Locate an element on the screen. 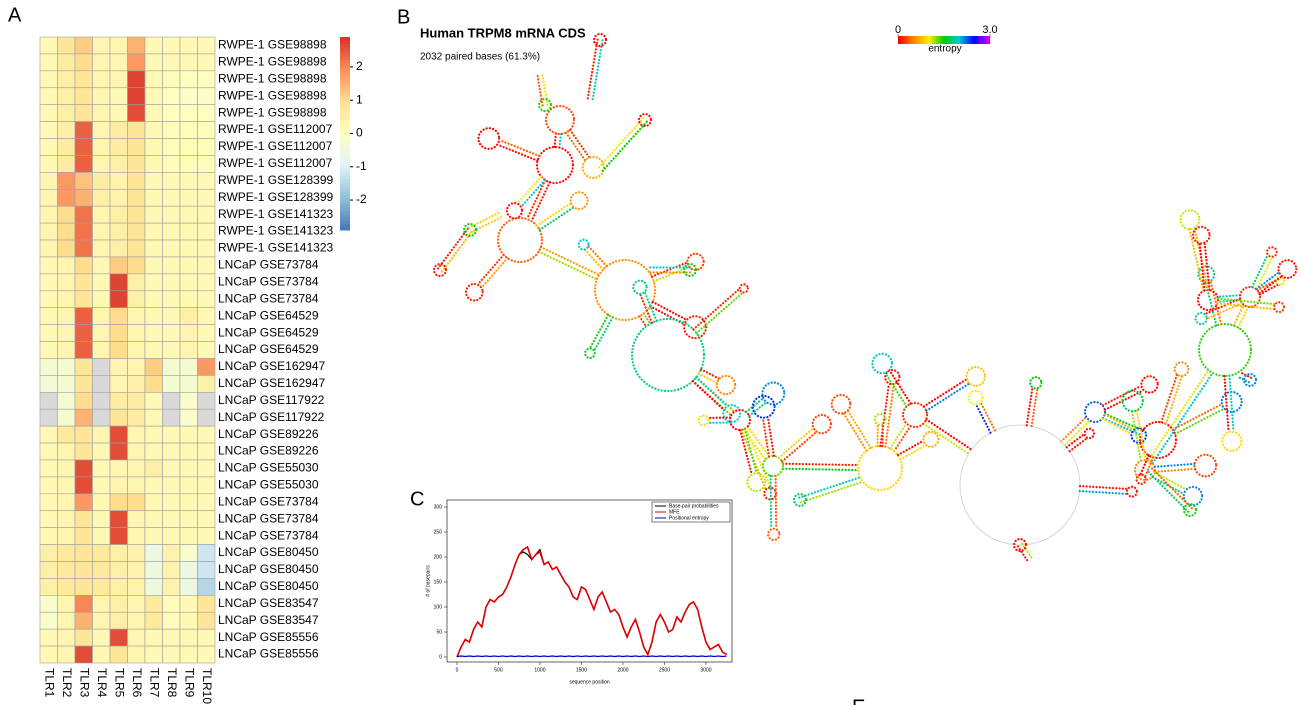  y-tick-label: 200 is located at coordinates (438, 557).